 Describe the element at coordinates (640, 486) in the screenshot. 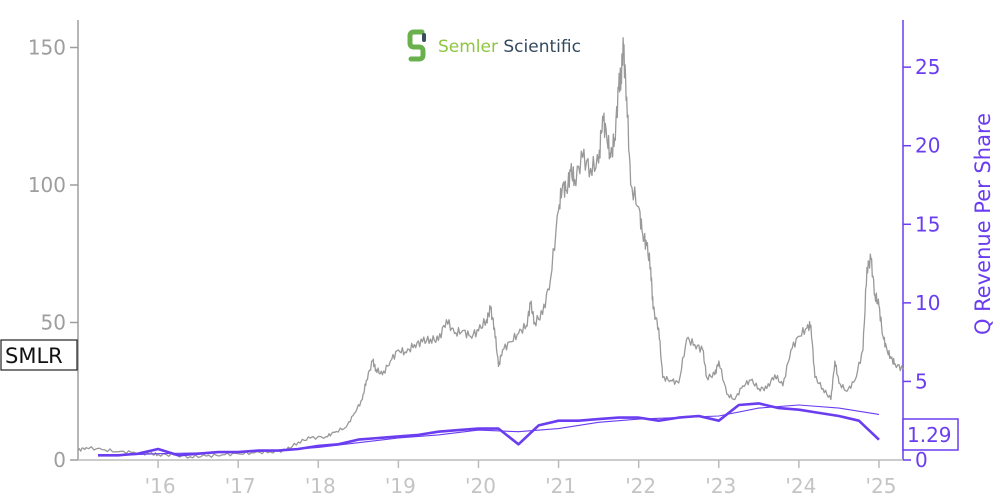

I see `x-tick-label: '22` at that location.